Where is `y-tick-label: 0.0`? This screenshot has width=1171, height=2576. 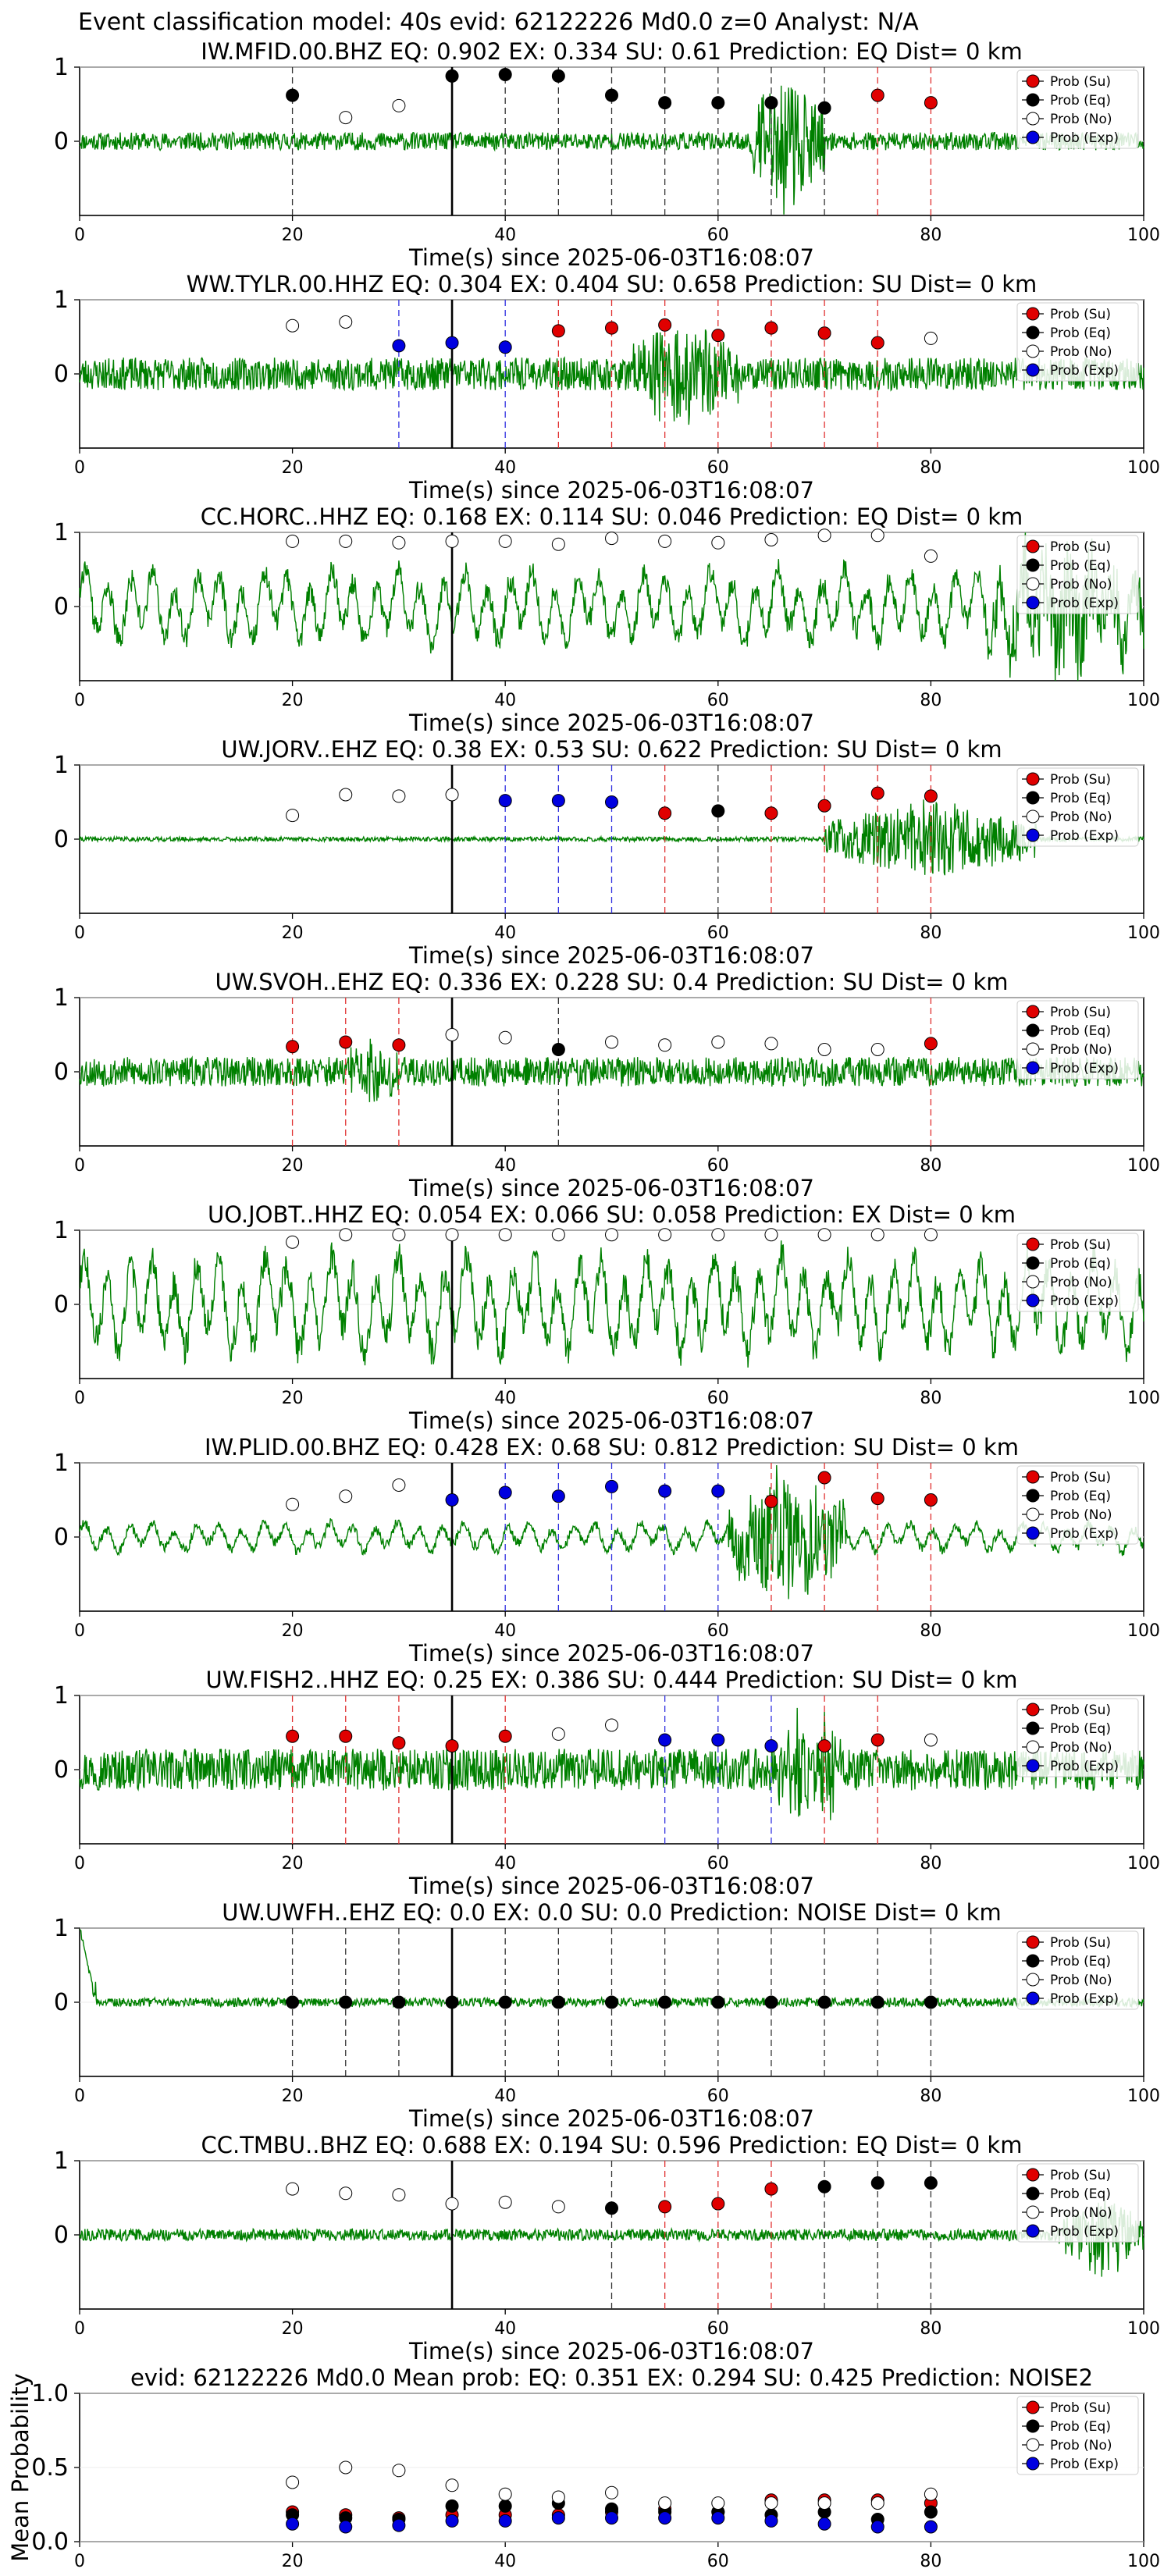 y-tick-label: 0.0 is located at coordinates (50, 2542).